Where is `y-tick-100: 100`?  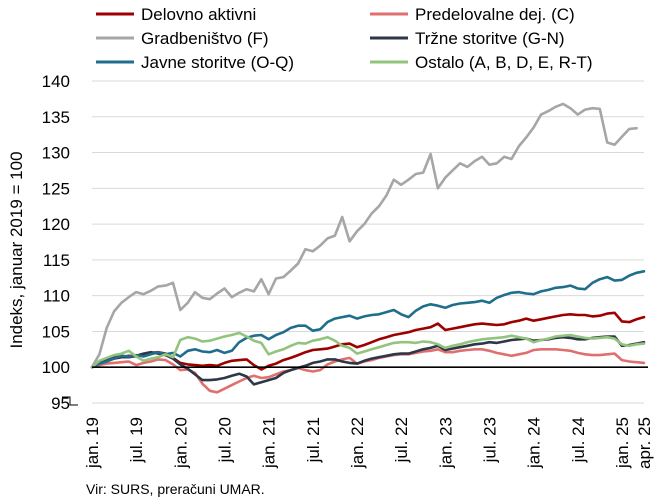 y-tick-100: 100 is located at coordinates (56, 367).